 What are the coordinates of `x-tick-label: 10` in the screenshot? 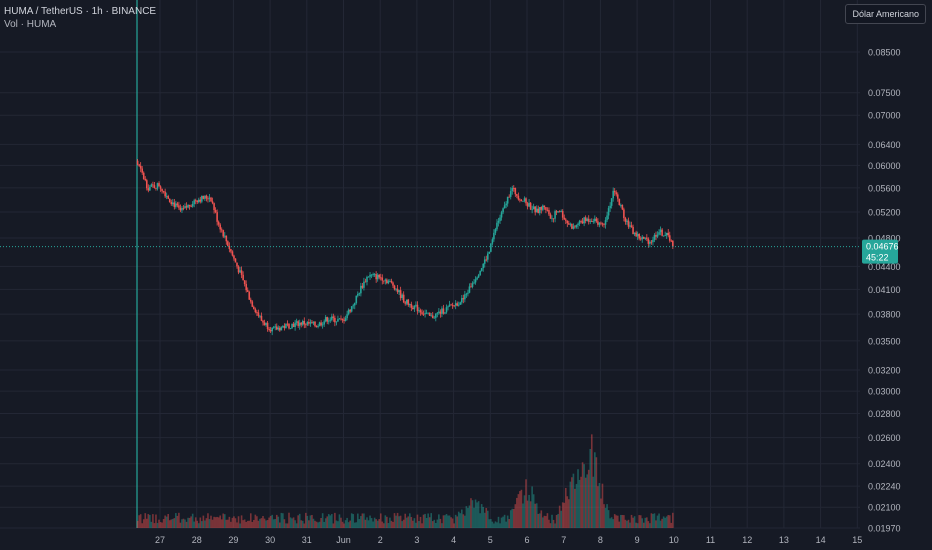 It's located at (674, 540).